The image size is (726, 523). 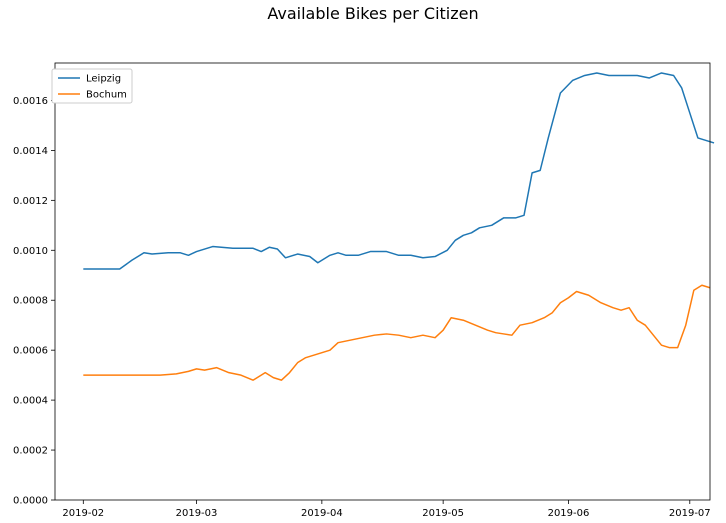 What do you see at coordinates (372, 13) in the screenshot?
I see `chart-title: Available Bikes per Citizen` at bounding box center [372, 13].